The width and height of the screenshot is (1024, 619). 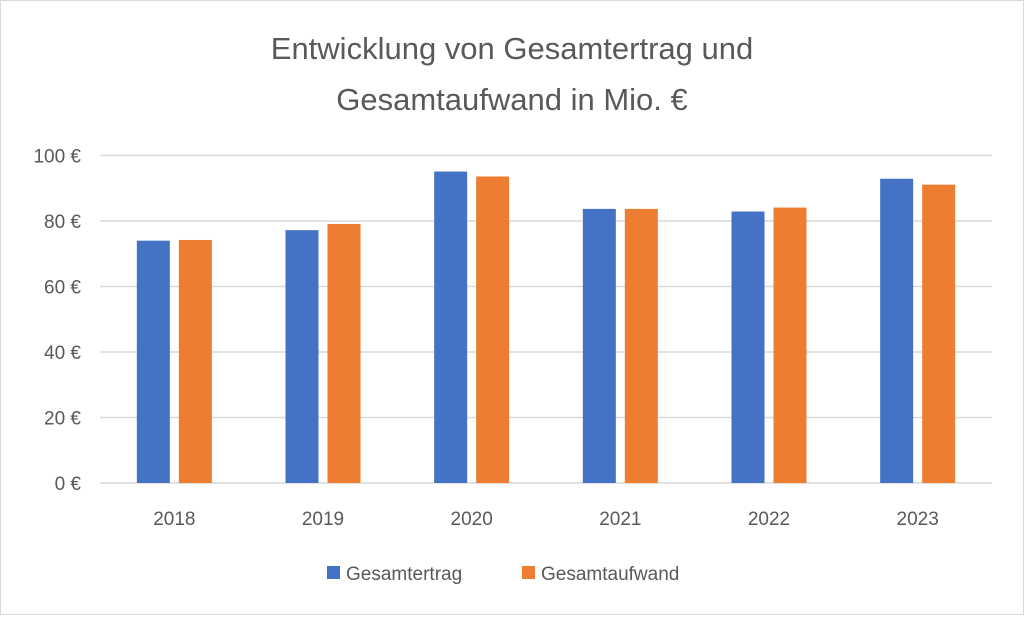 What do you see at coordinates (62, 288) in the screenshot?
I see `y-tick-label: 60 €` at bounding box center [62, 288].